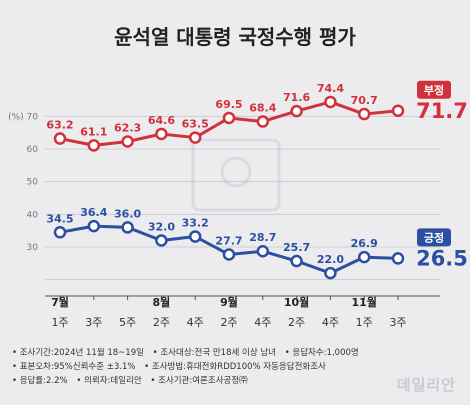 The image size is (470, 405). Describe the element at coordinates (214, 353) in the screenshot. I see `note-target: • 조사대상:전국 만18세 이상 남녀` at that location.